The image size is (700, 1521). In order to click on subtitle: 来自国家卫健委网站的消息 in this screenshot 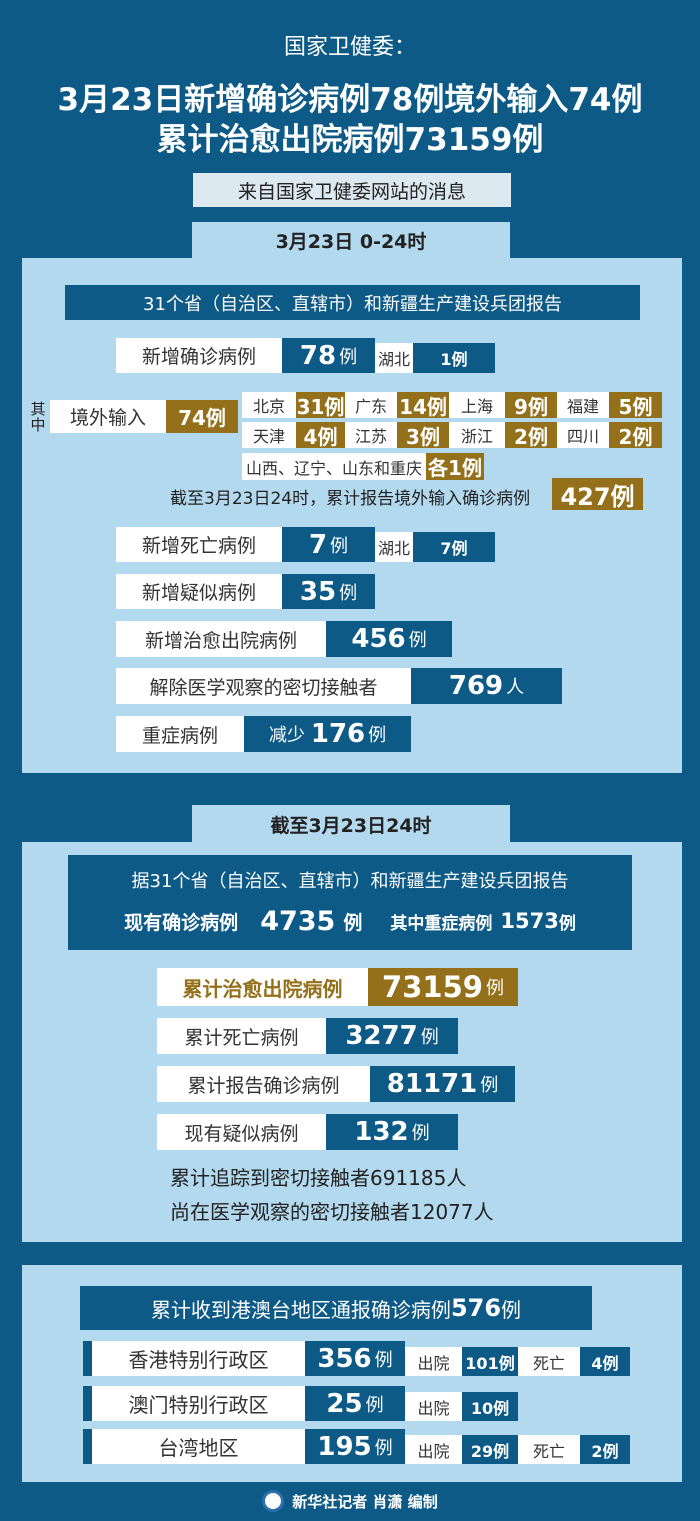, I will do `click(352, 190)`.